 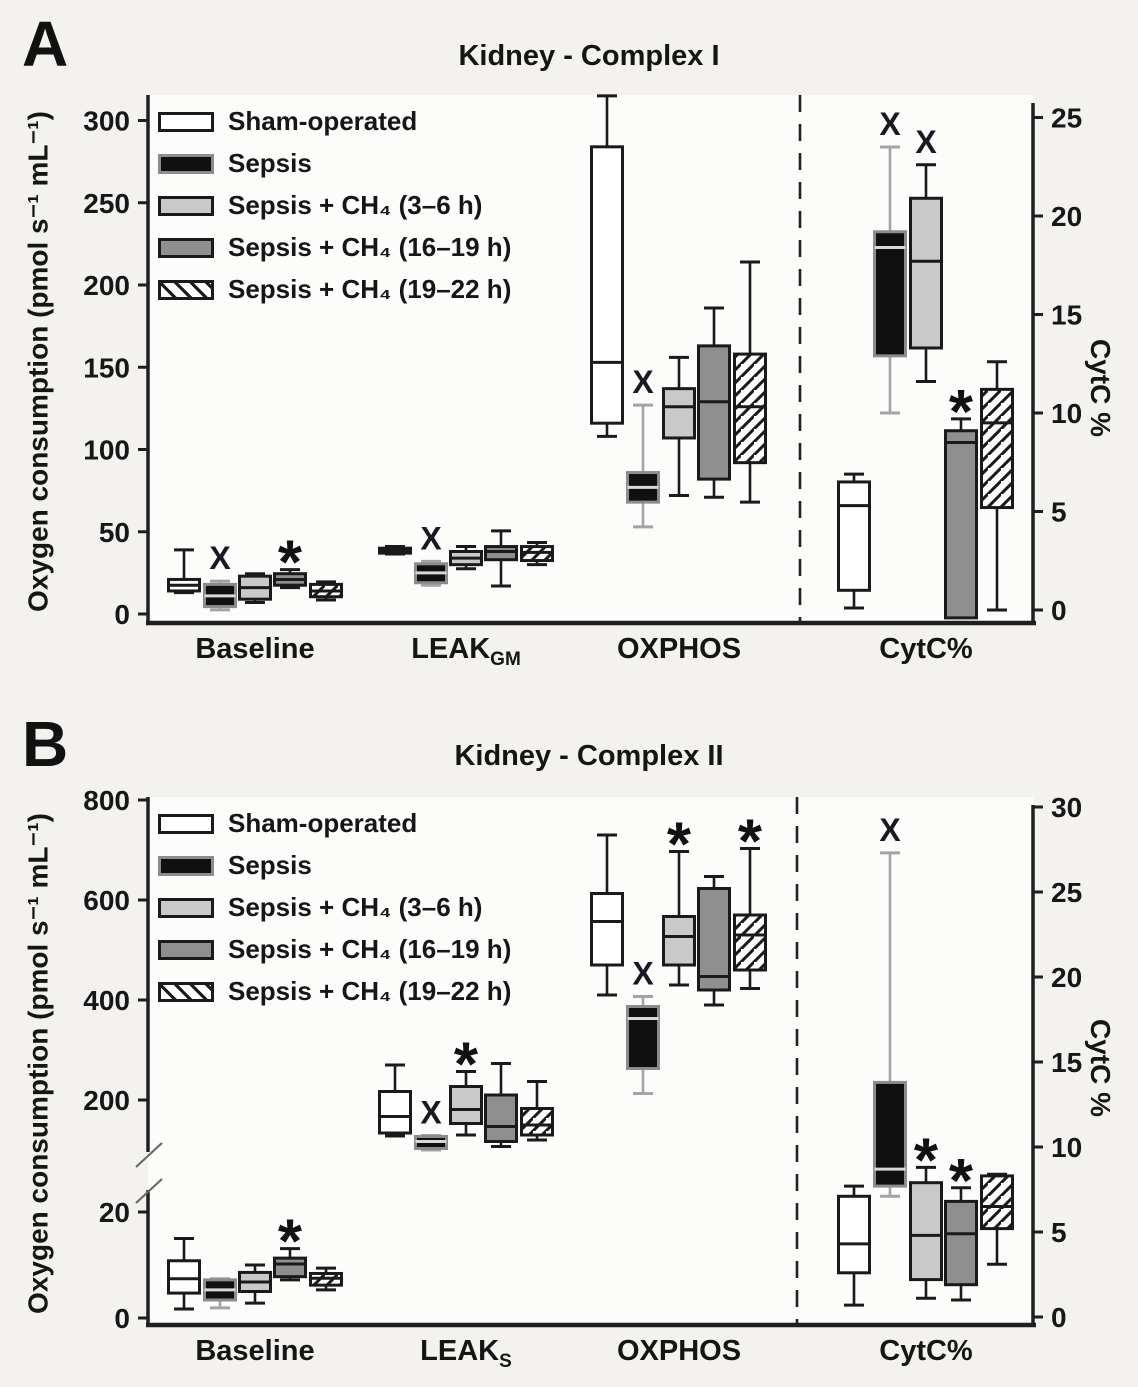 I want to click on box-A-LEAK-s1: X, so click(x=431, y=553).